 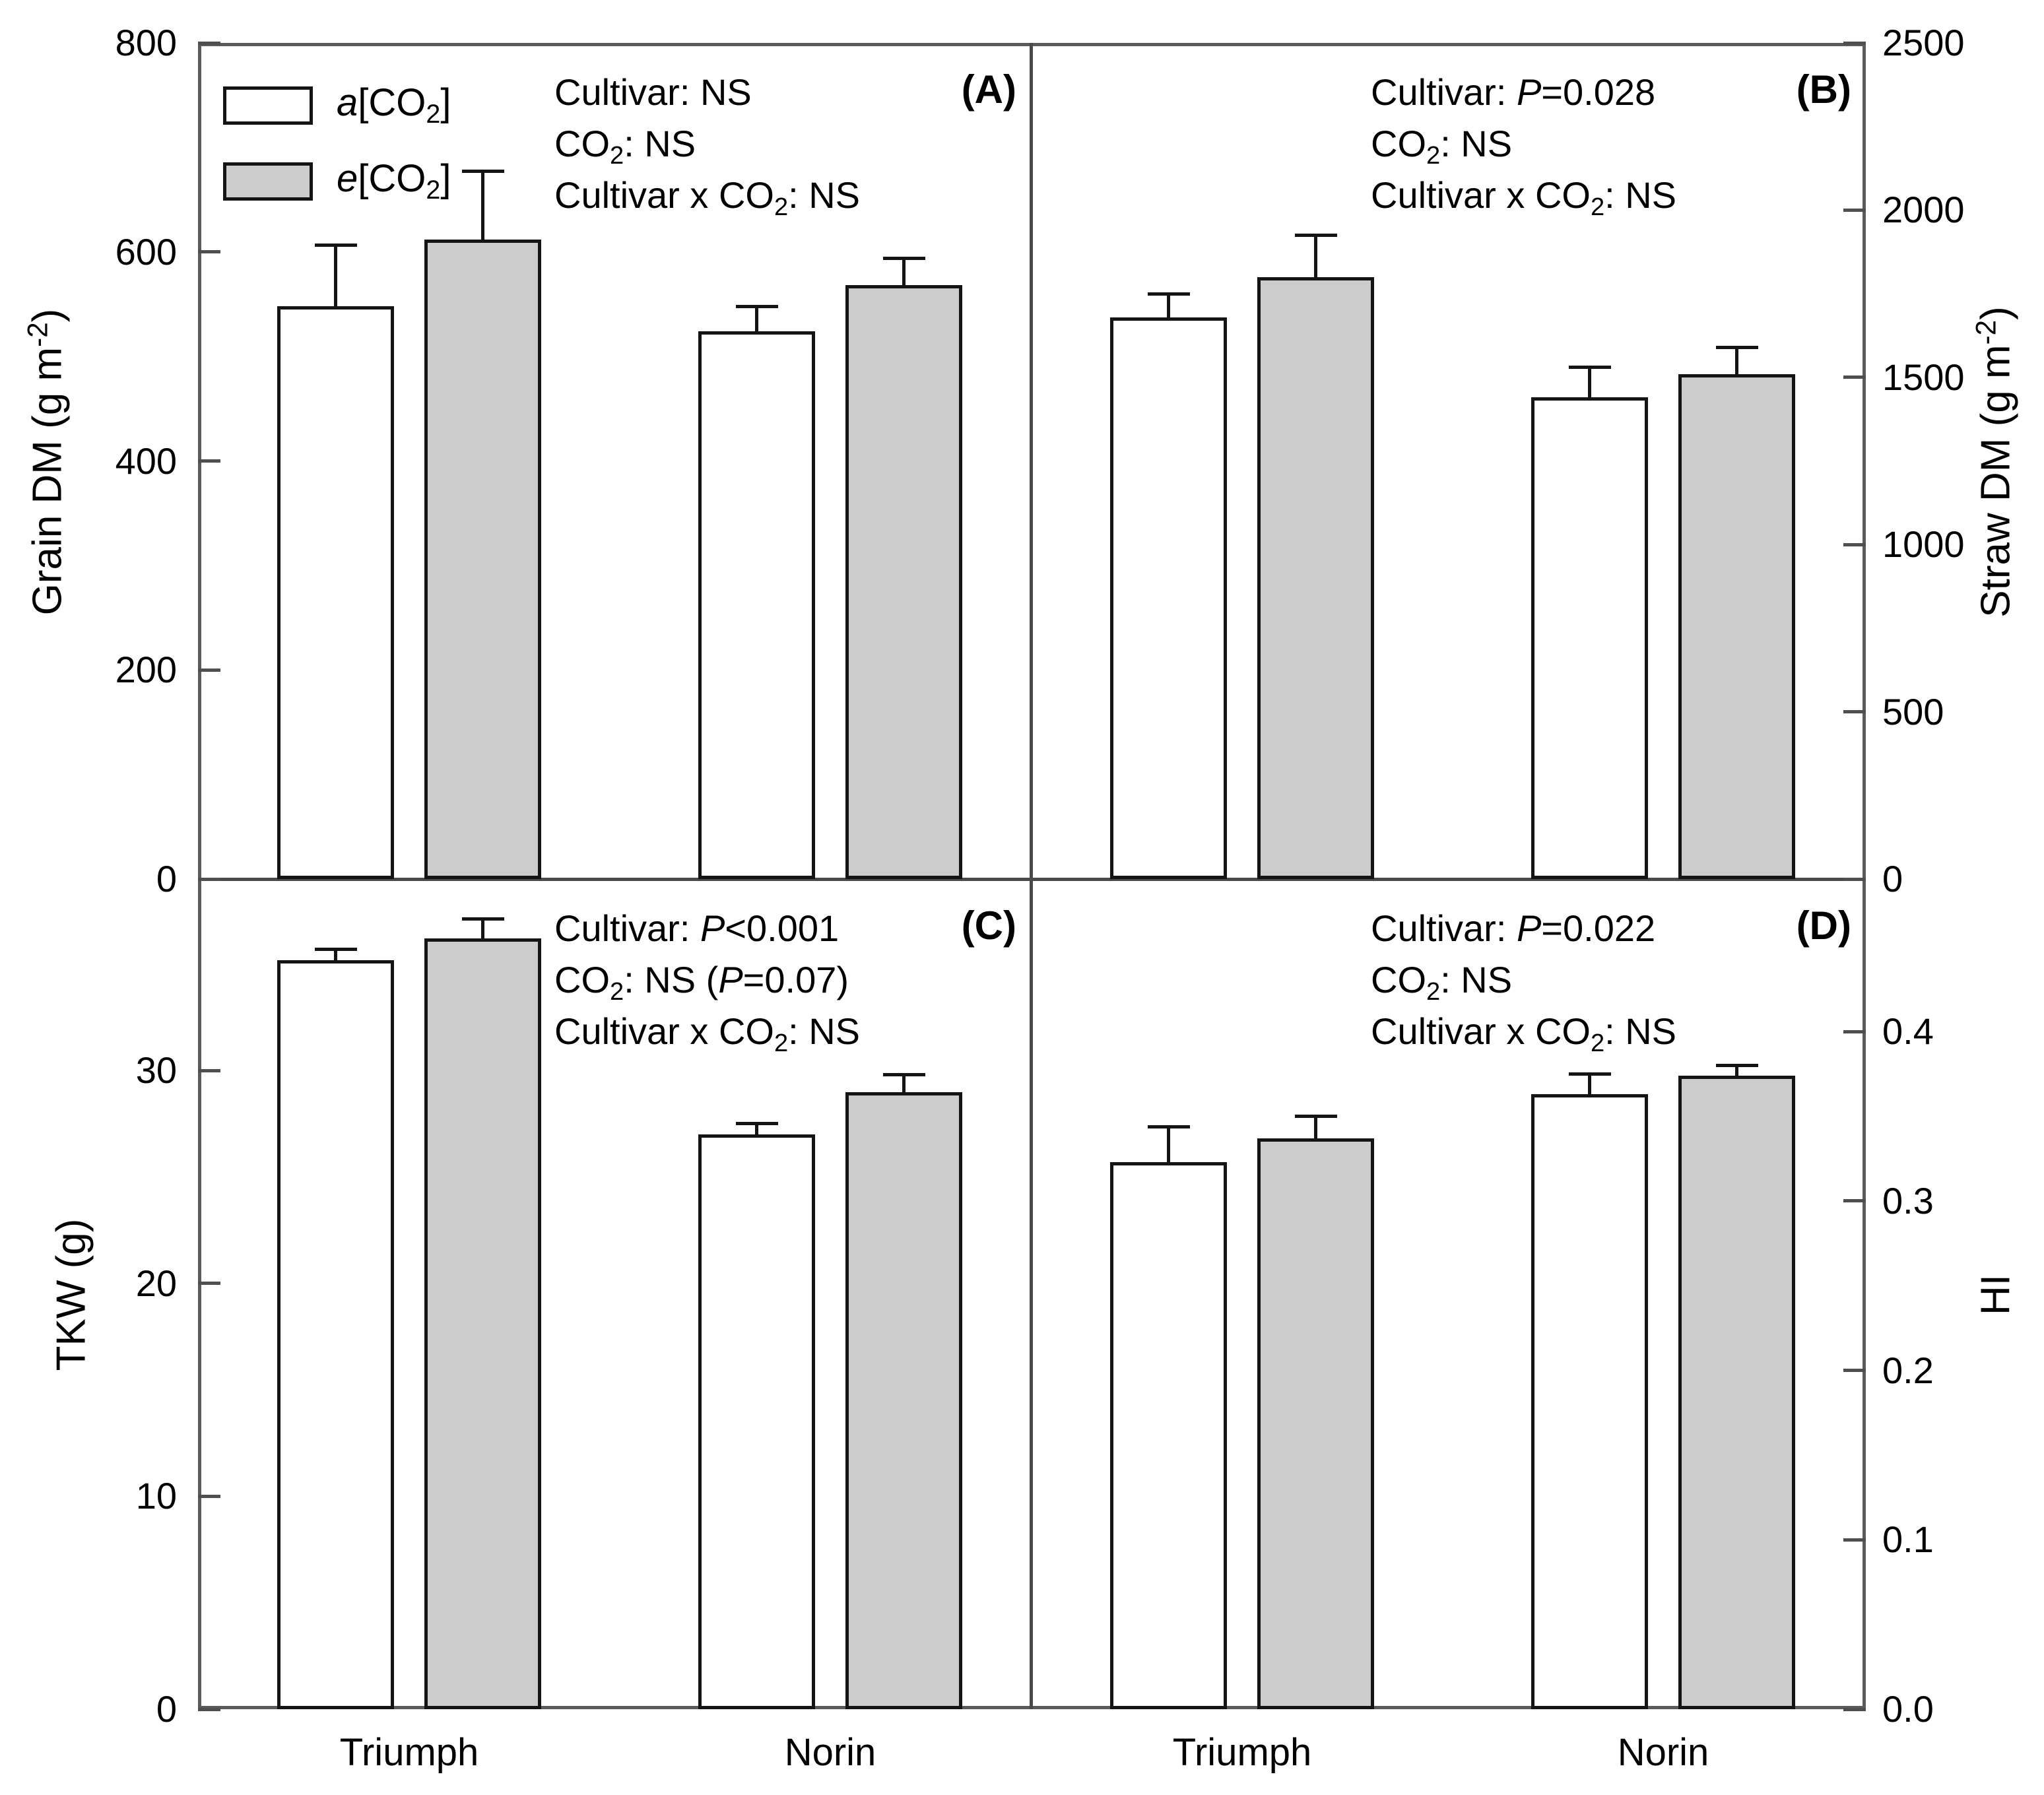 I want to click on stats-annotation-a-line3: Cultivar x CO2: NS, so click(x=707, y=197).